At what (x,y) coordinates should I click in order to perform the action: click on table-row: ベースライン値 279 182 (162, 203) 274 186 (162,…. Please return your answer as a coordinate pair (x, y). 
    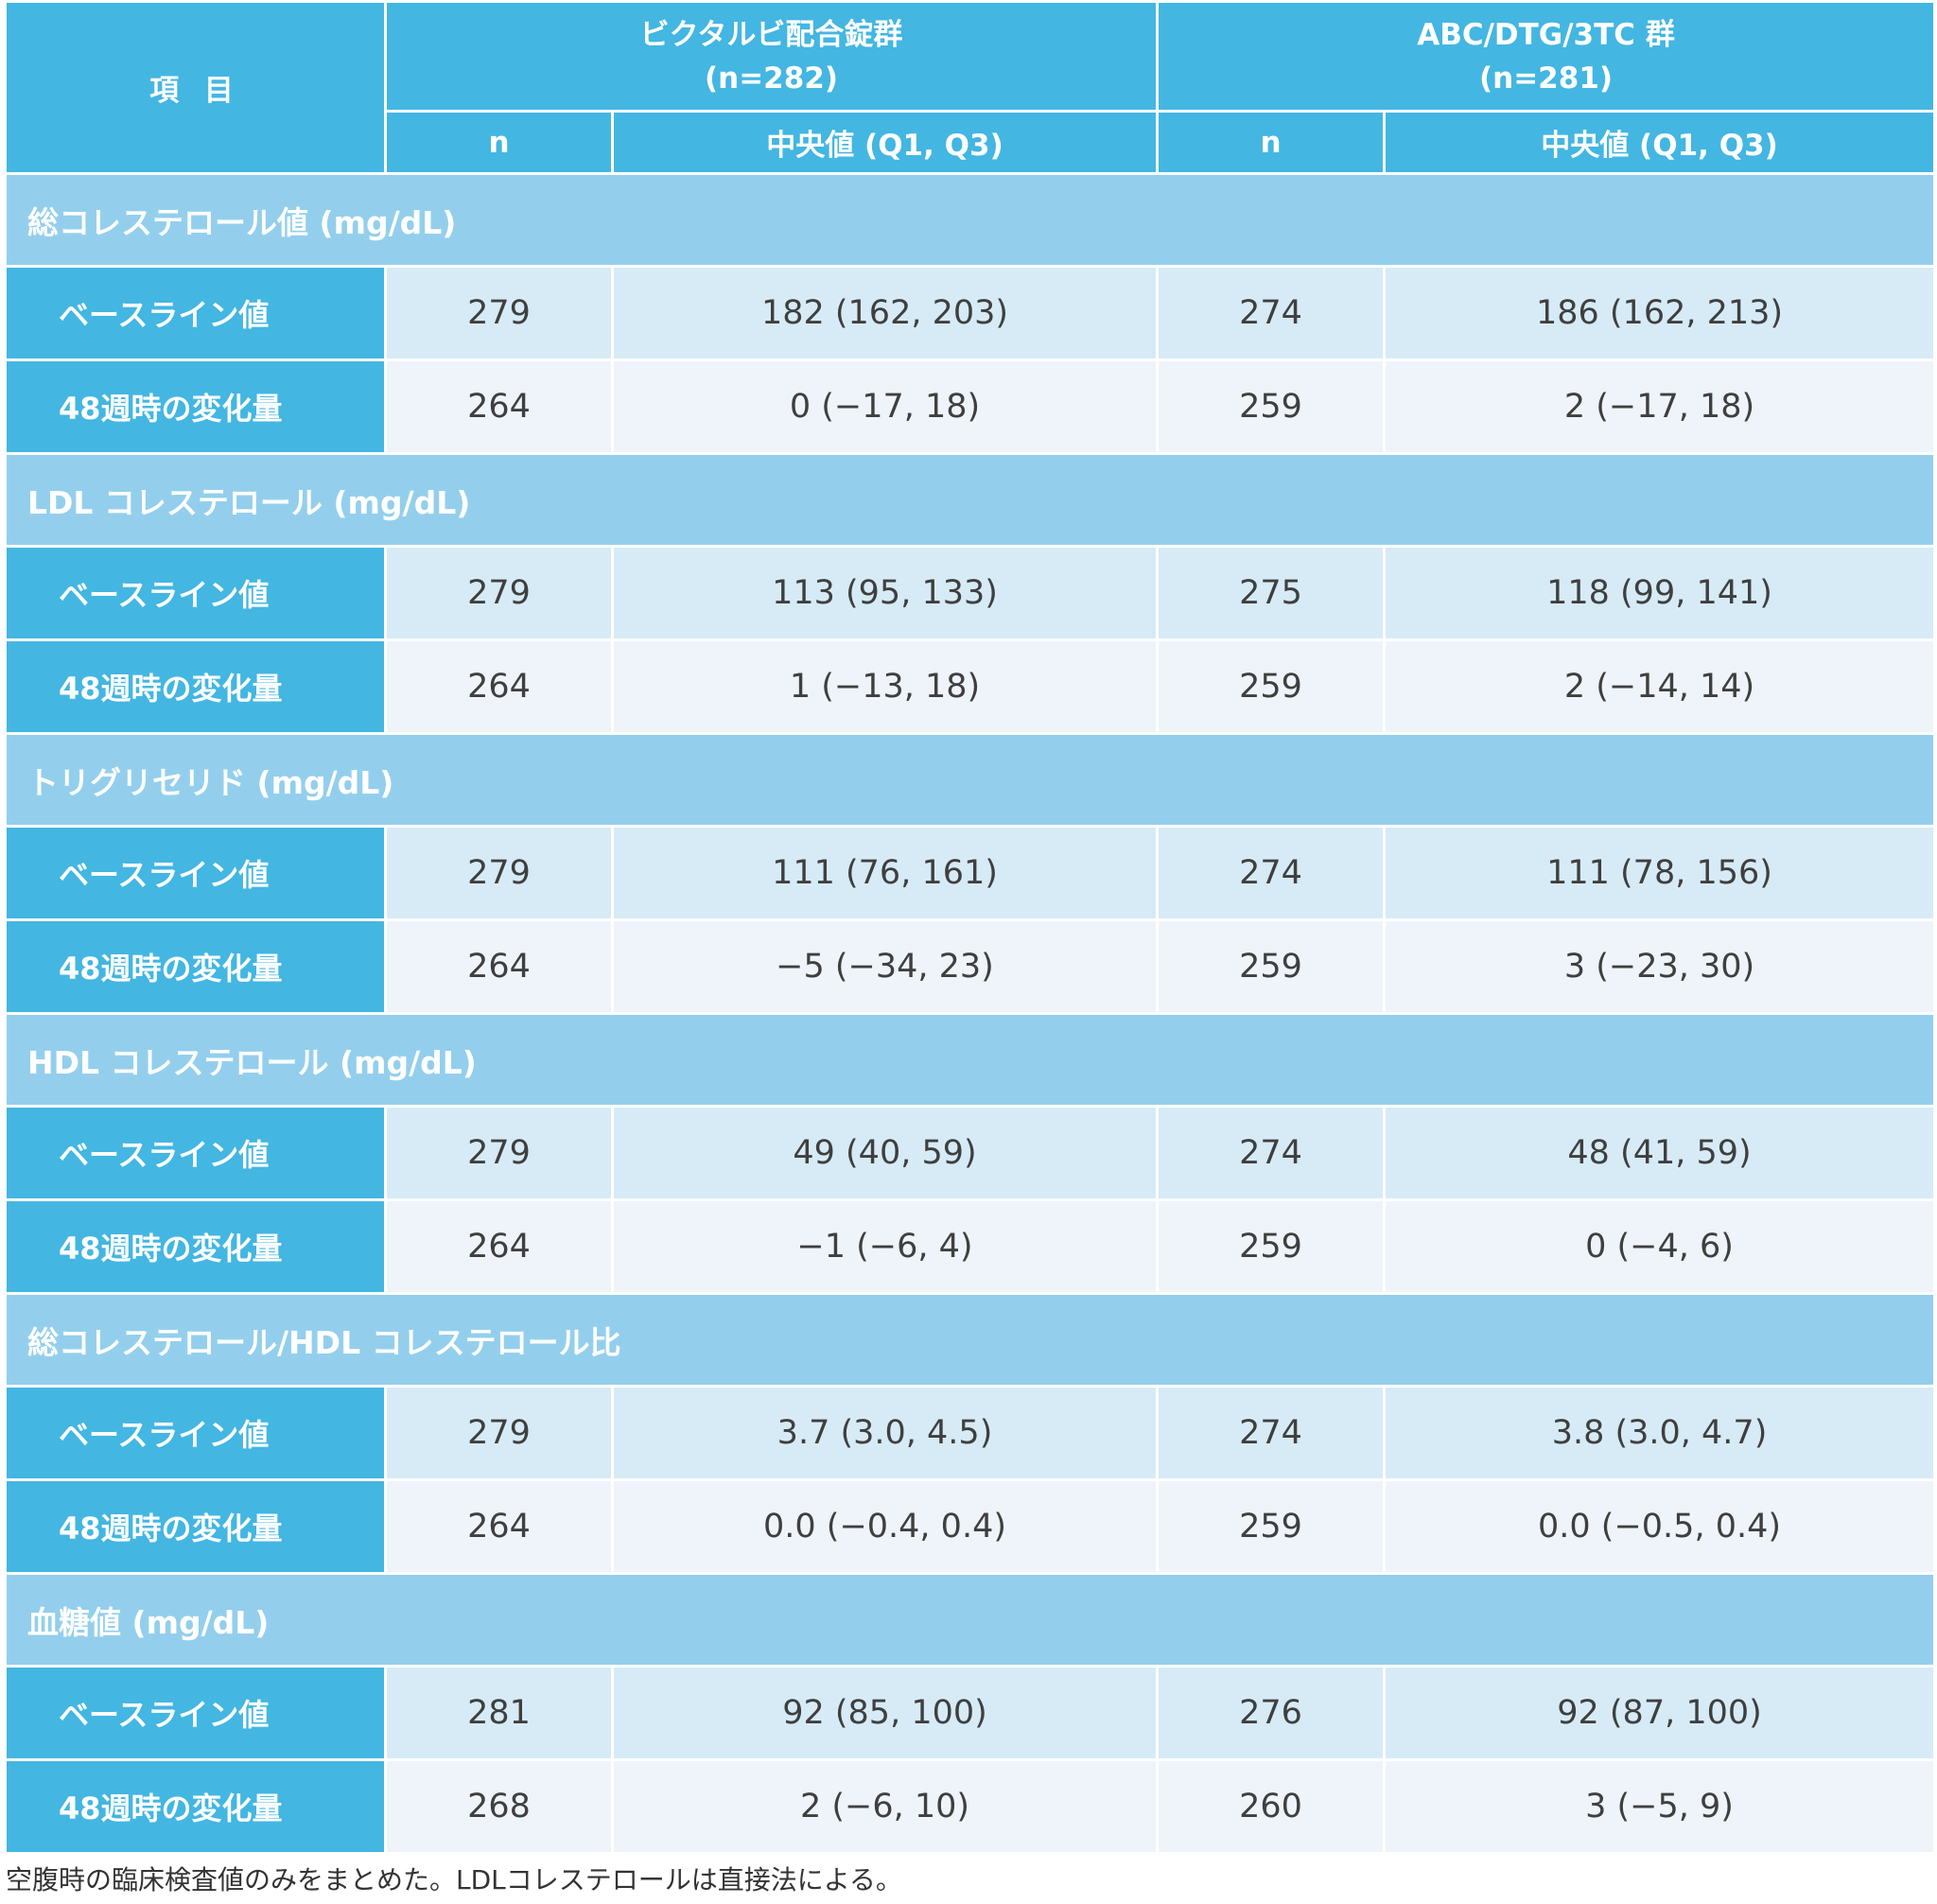
    Looking at the image, I should click on (971, 313).